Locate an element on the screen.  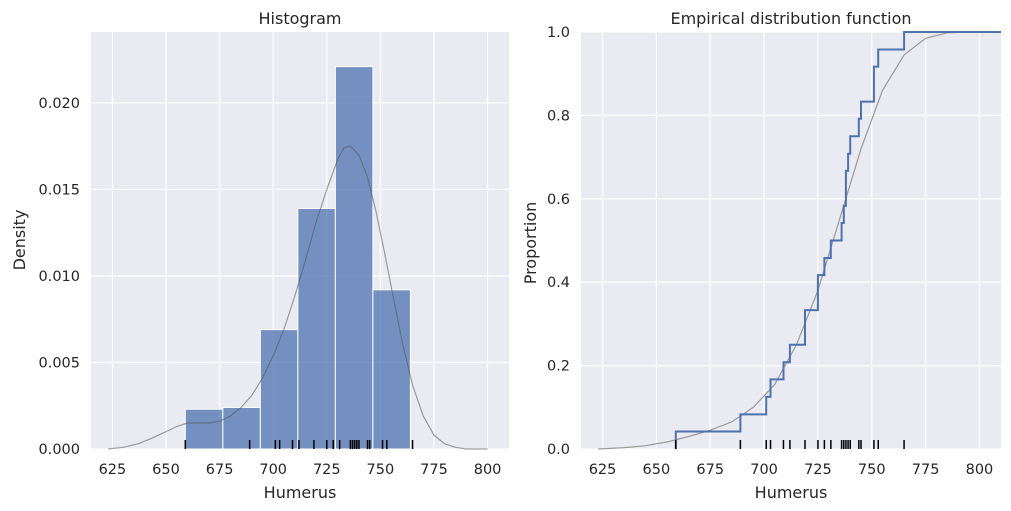
ecdf-title: Empirical distribution function is located at coordinates (790, 18).